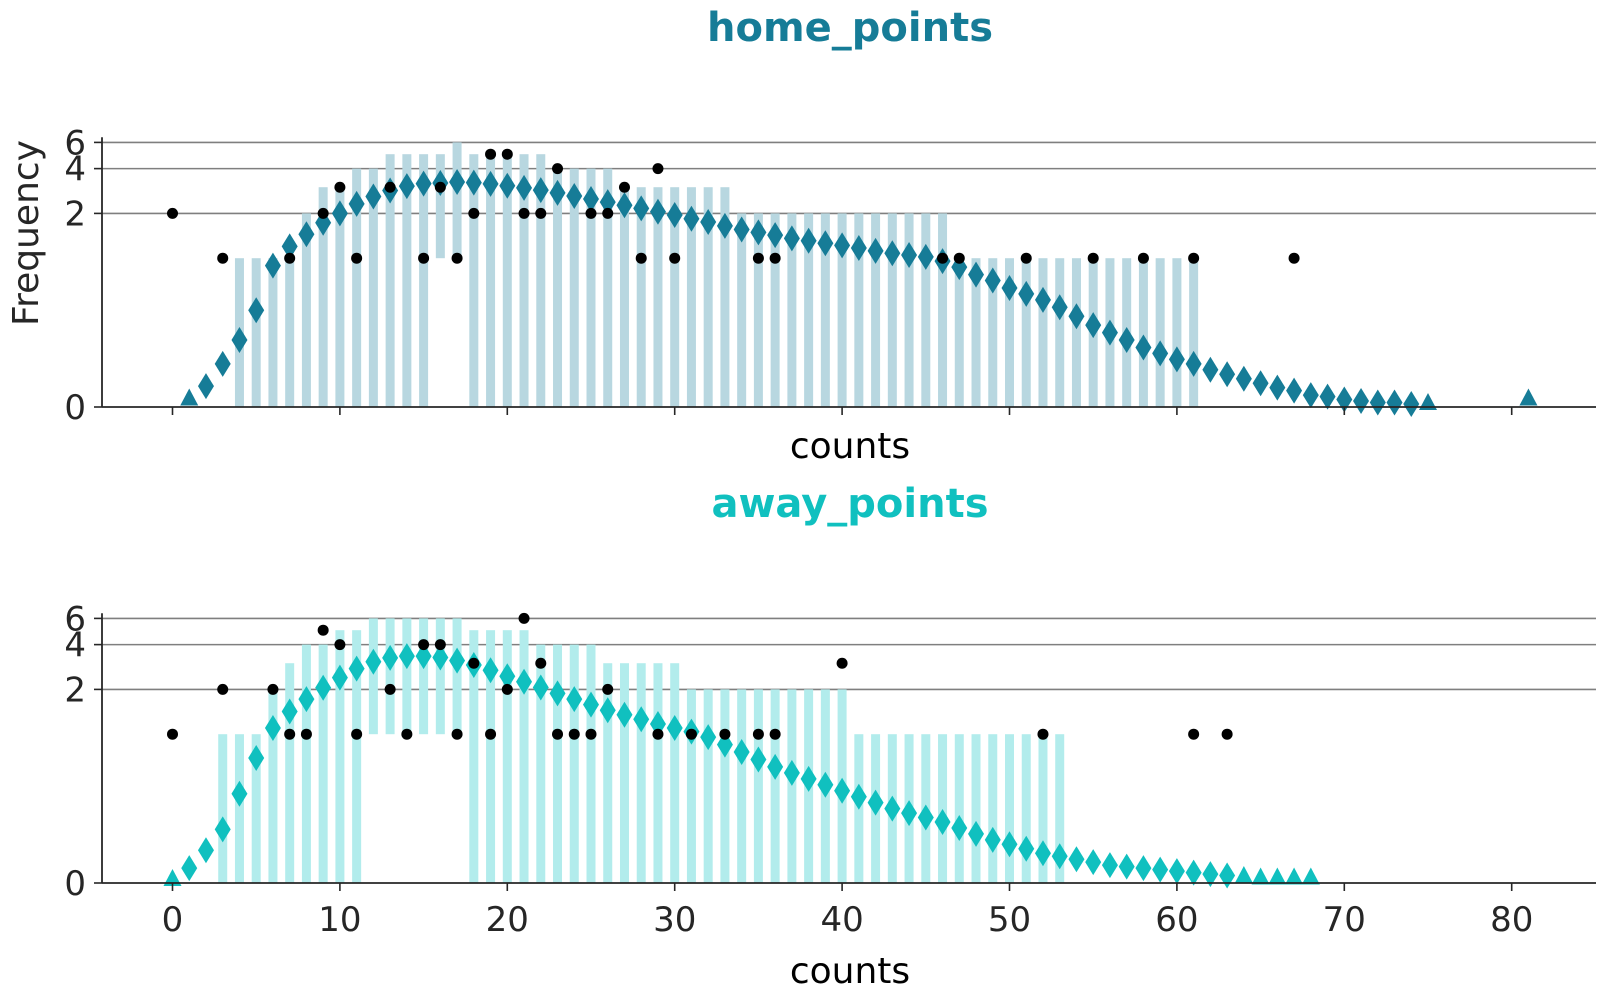 The height and width of the screenshot is (1000, 1600). I want to click on home-points-y-tick-label: 6, so click(75, 143).